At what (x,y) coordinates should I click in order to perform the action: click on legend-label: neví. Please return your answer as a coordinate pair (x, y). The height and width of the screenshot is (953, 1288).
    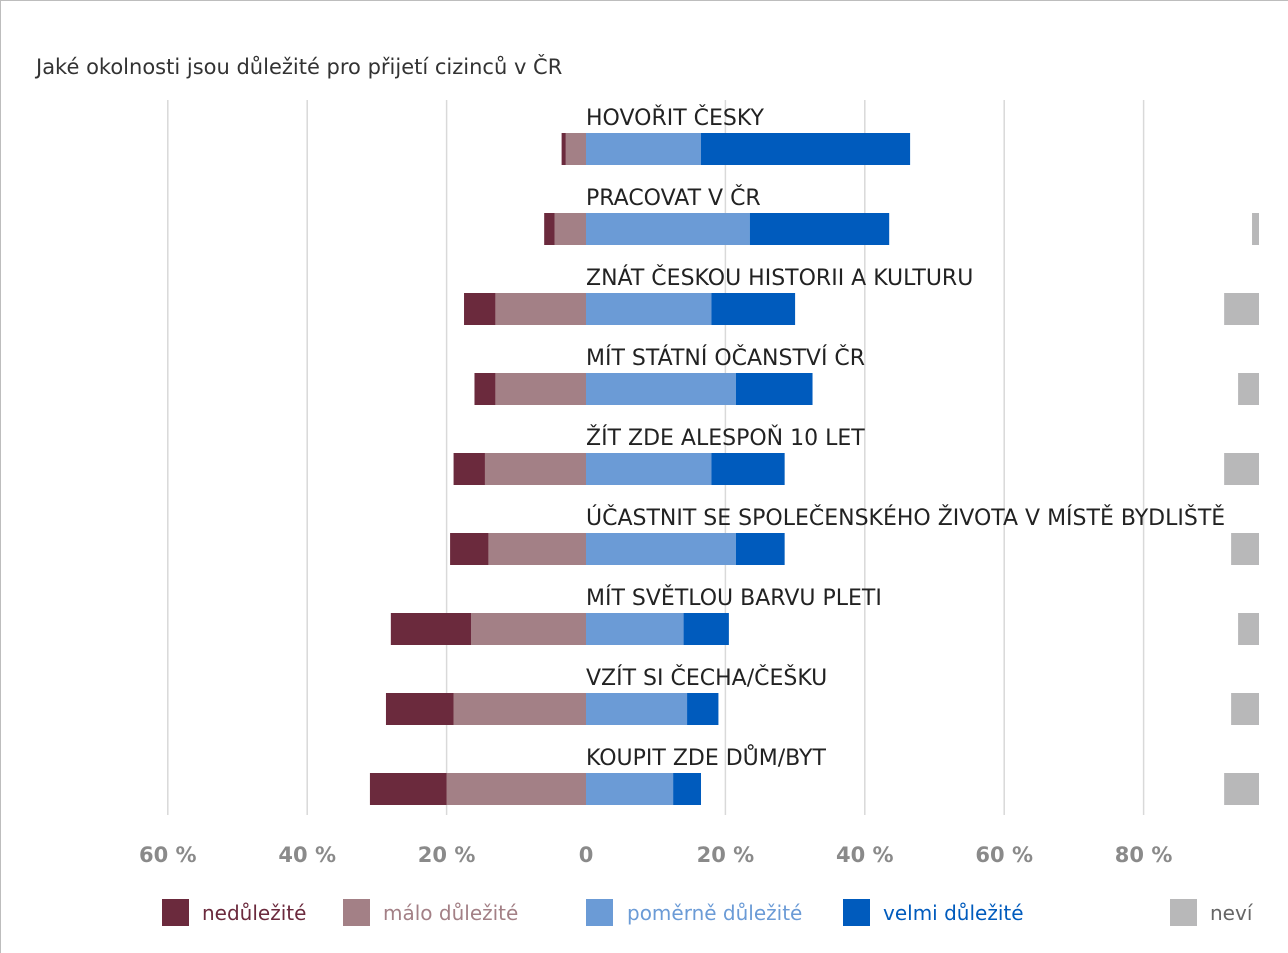
    Looking at the image, I should click on (1232, 913).